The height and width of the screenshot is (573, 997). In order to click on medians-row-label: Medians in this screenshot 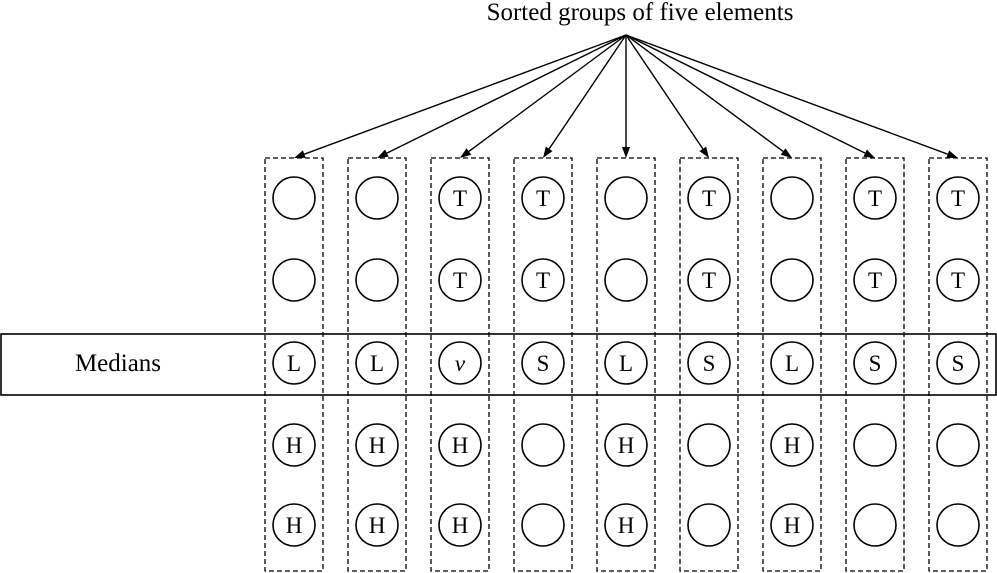, I will do `click(118, 363)`.